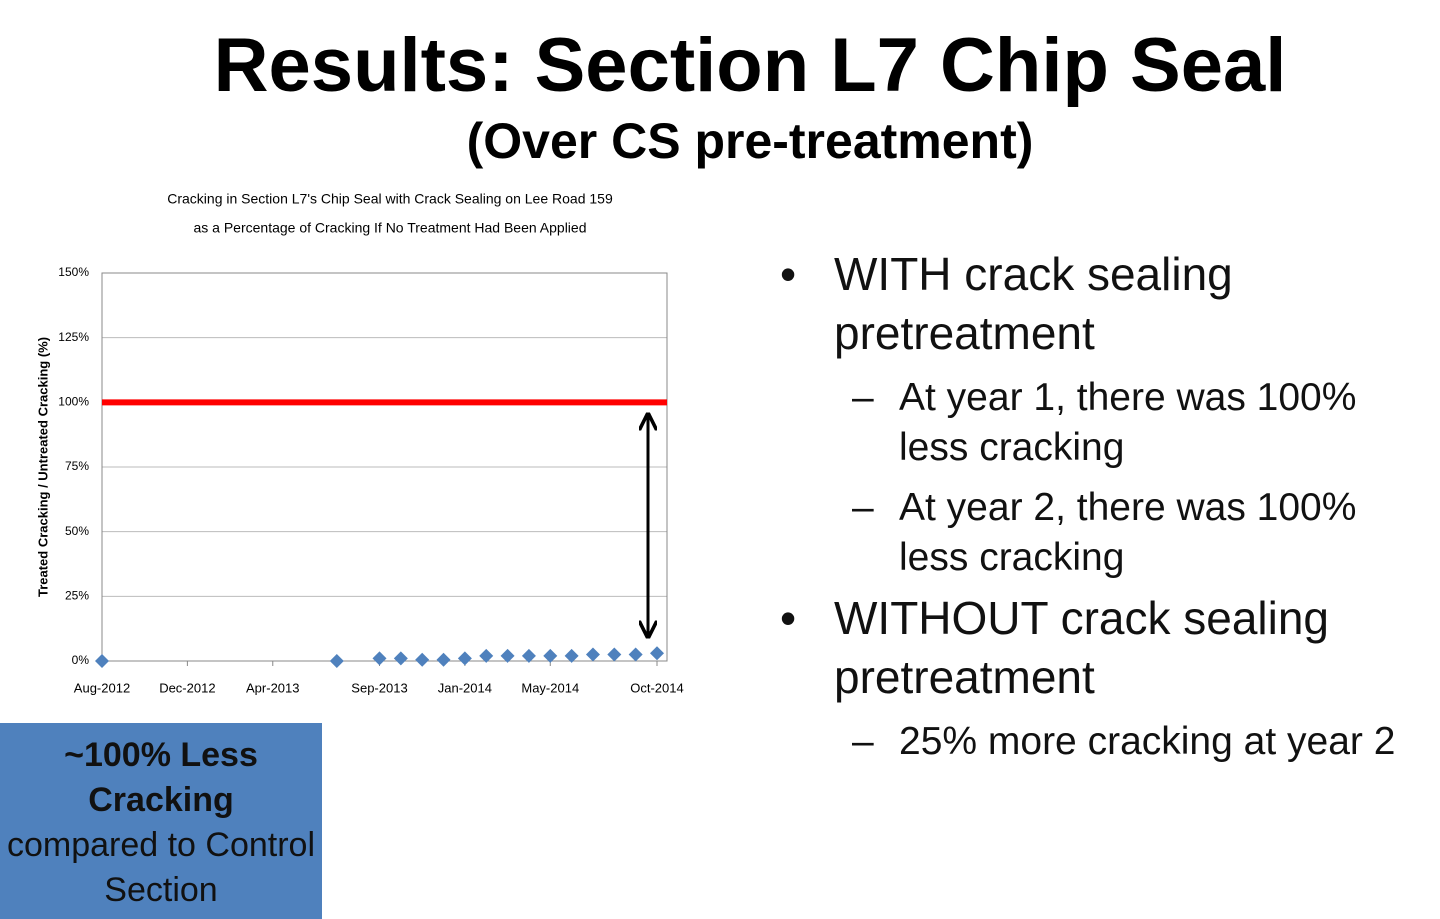 The height and width of the screenshot is (919, 1440). What do you see at coordinates (73, 402) in the screenshot?
I see `y-tick-label: 100%` at bounding box center [73, 402].